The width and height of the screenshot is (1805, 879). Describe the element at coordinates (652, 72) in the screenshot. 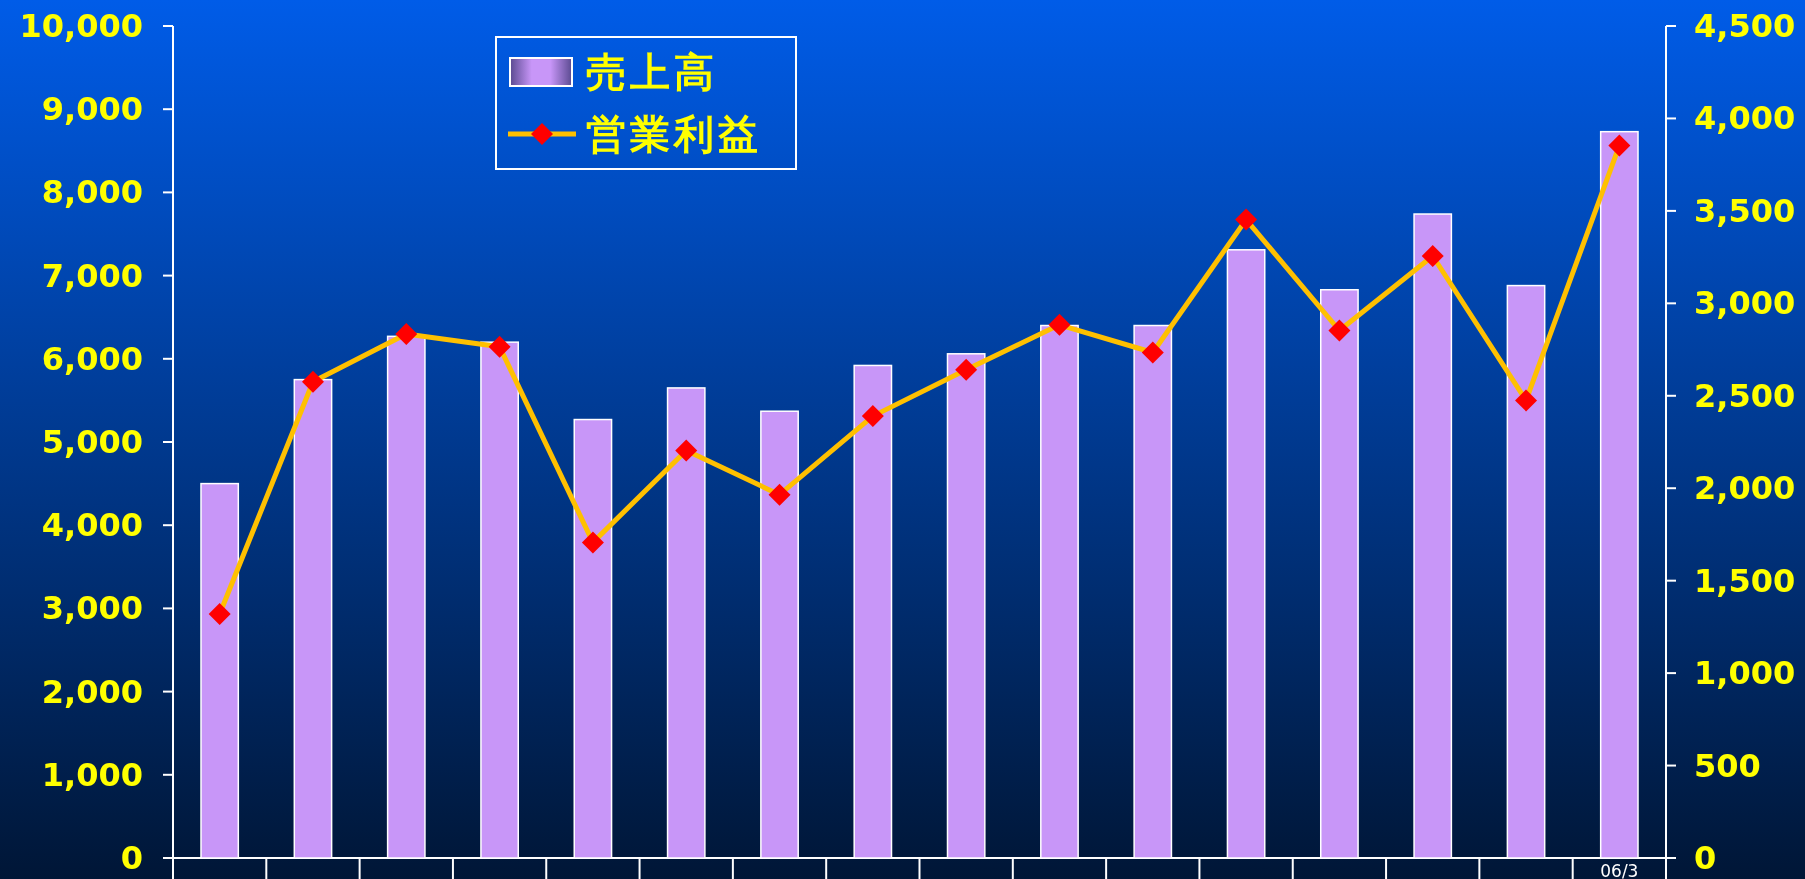

I see `legend-label: 売上高` at that location.